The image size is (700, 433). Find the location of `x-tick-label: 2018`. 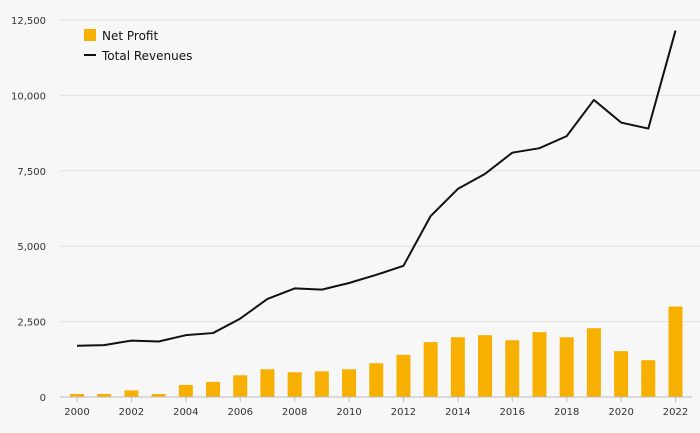

x-tick-label: 2018 is located at coordinates (566, 412).